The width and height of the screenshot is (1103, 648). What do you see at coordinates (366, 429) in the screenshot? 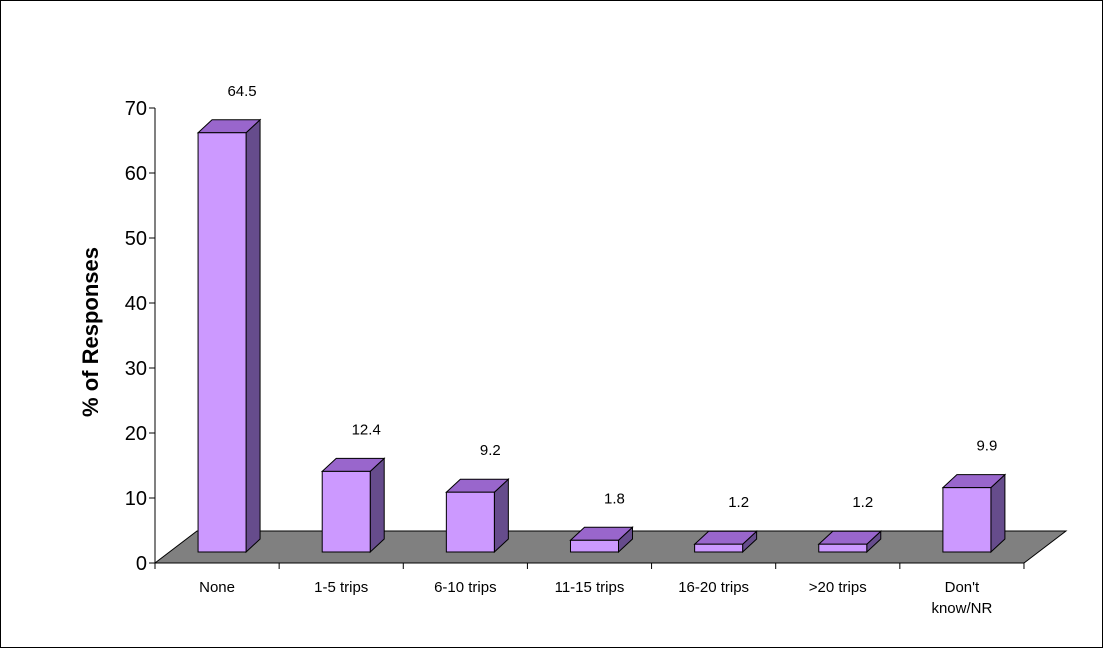
I see `data-label: 12.4` at bounding box center [366, 429].